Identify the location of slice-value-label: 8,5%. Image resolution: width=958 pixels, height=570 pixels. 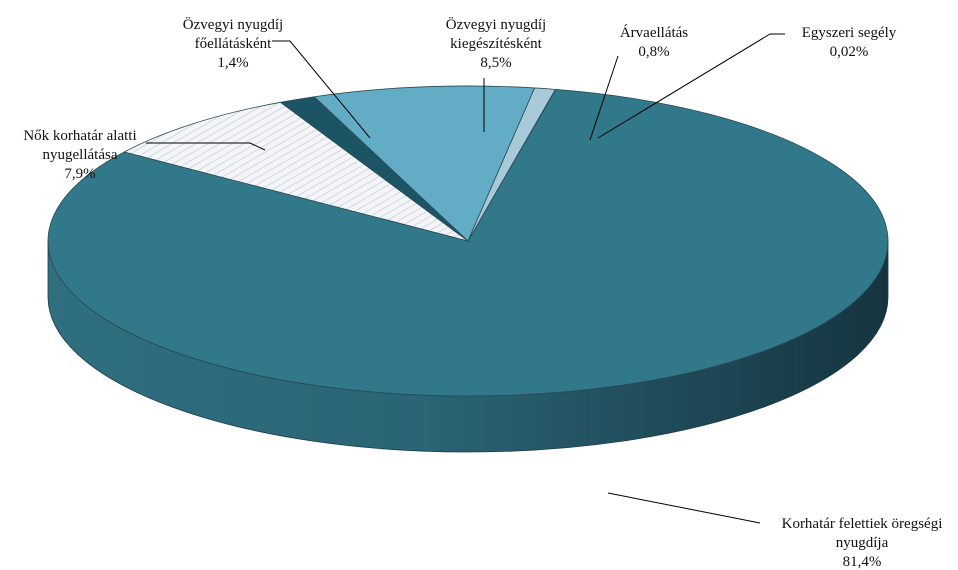
(495, 63).